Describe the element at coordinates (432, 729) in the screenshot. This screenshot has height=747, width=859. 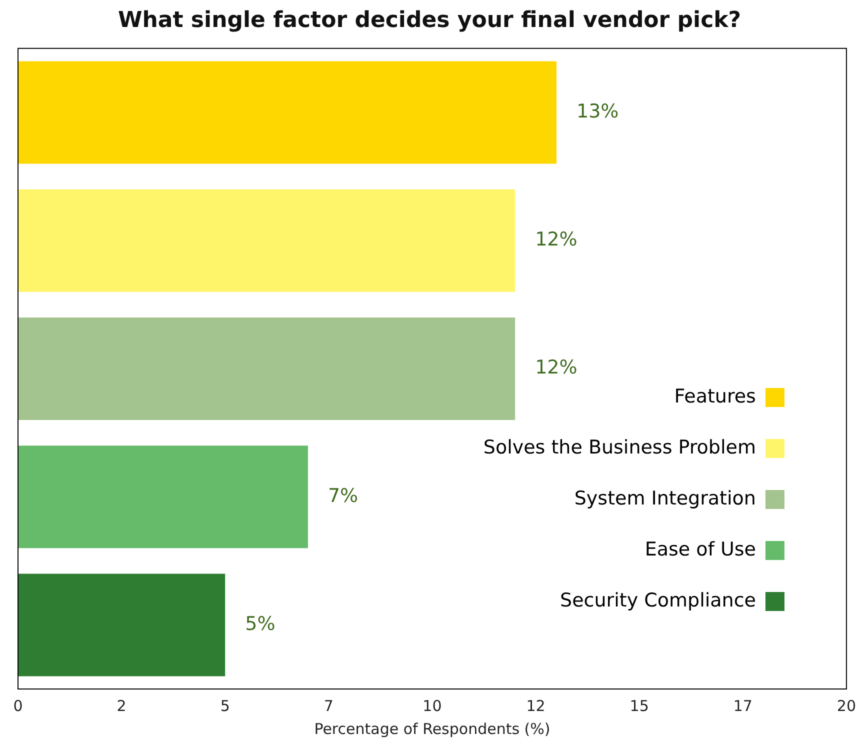
I see `x-axis-title: Percentage of Respondents (%)` at that location.